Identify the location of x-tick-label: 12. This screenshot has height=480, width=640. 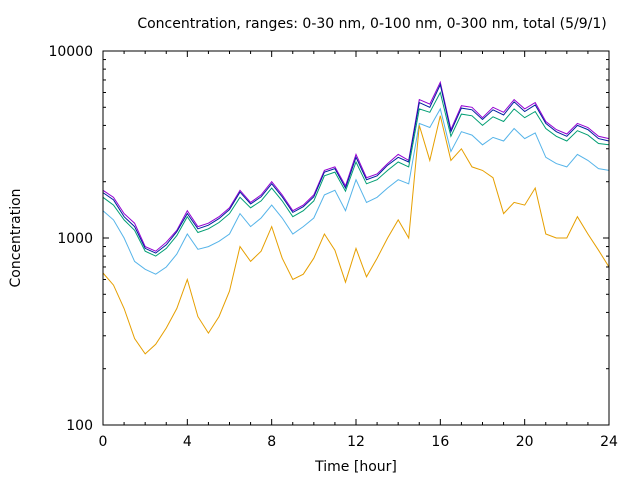
(356, 442).